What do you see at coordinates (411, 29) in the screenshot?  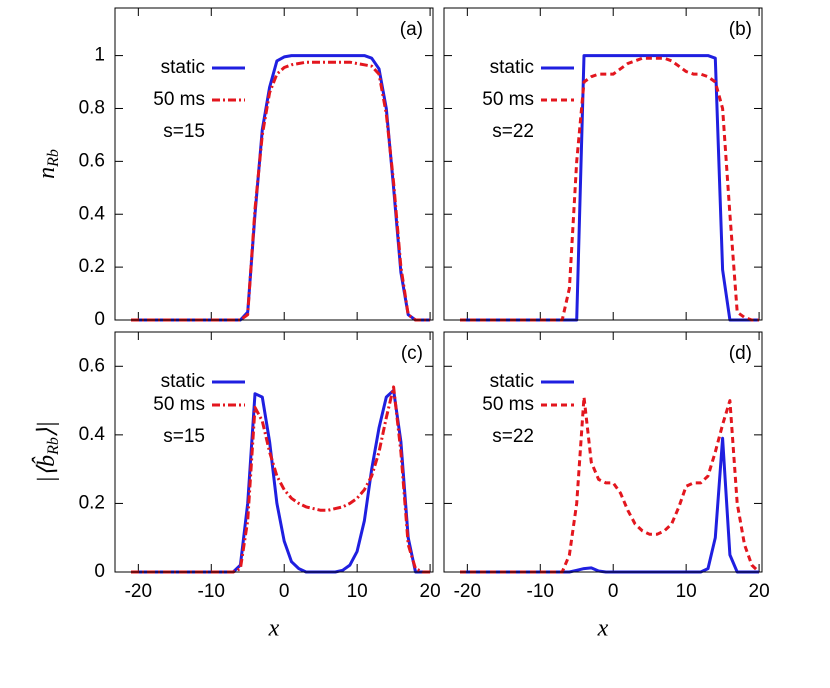 I see `panel-label: (a)` at bounding box center [411, 29].